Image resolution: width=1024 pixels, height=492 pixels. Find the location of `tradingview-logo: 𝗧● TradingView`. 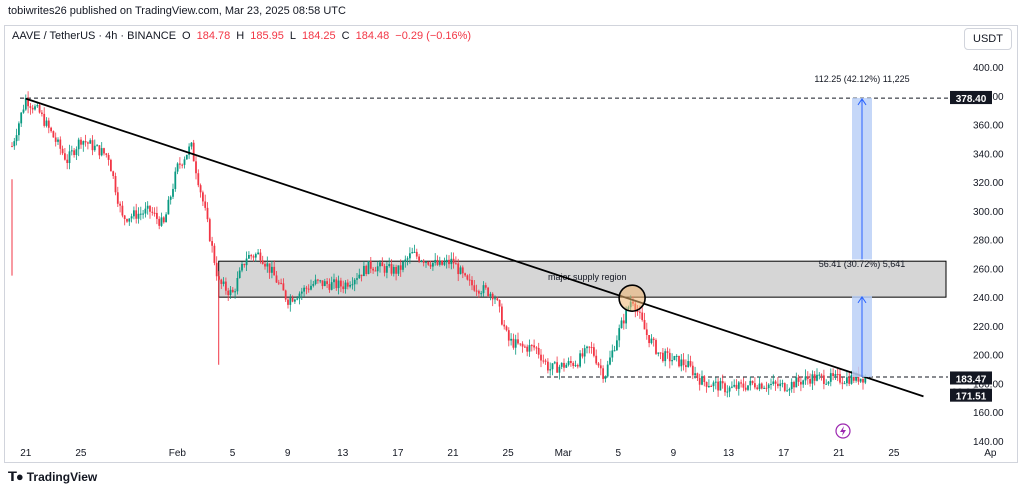

tradingview-logo: 𝗧● TradingView is located at coordinates (52, 477).